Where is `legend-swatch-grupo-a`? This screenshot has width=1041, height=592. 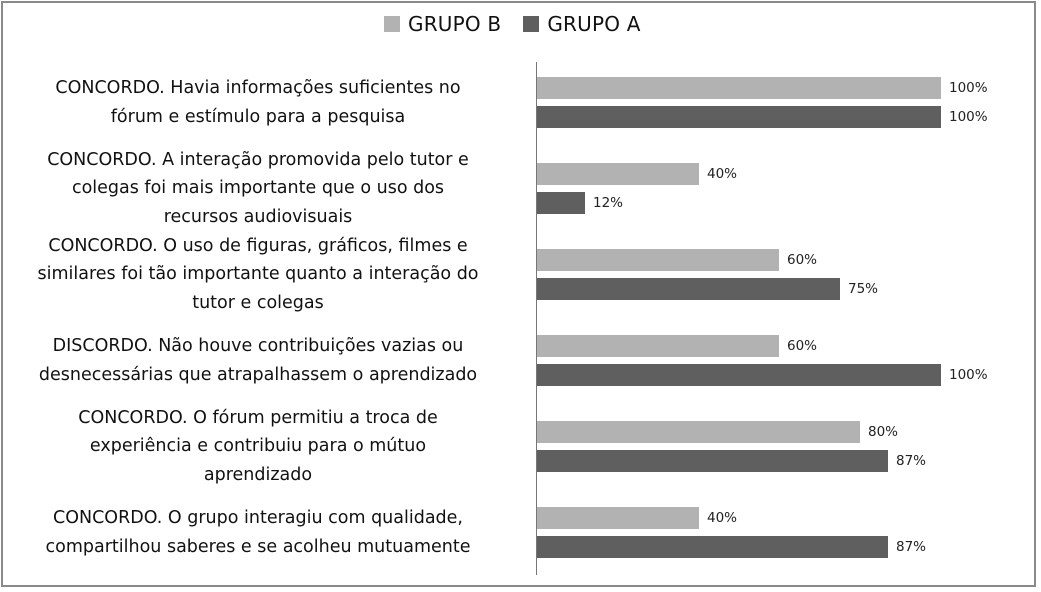 legend-swatch-grupo-a is located at coordinates (531, 24).